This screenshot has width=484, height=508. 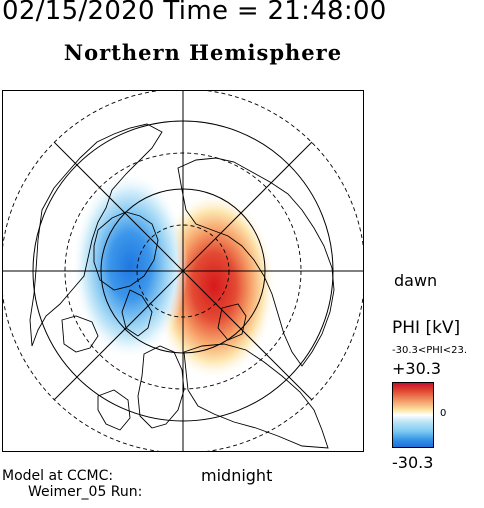 What do you see at coordinates (413, 462) in the screenshot?
I see `colorbar-min-label: -30.3` at bounding box center [413, 462].